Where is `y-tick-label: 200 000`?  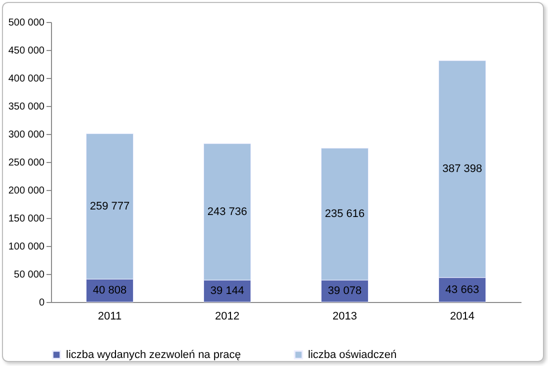 y-tick-label: 200 000 is located at coordinates (26, 191).